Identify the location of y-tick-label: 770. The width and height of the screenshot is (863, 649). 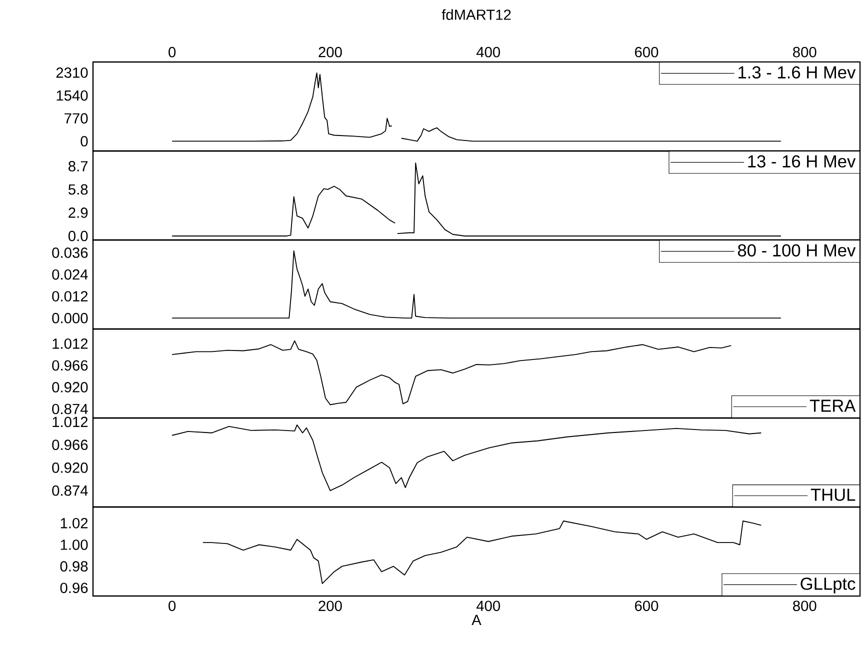
(76, 118).